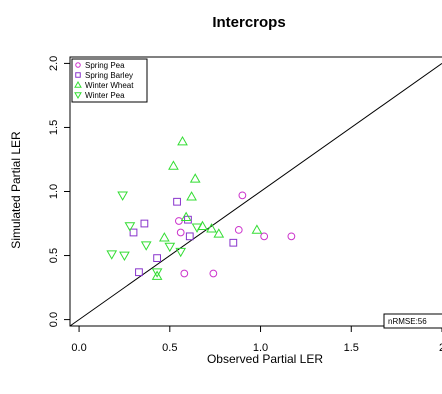  I want to click on x-tick-label: 0.0, so click(78, 348).